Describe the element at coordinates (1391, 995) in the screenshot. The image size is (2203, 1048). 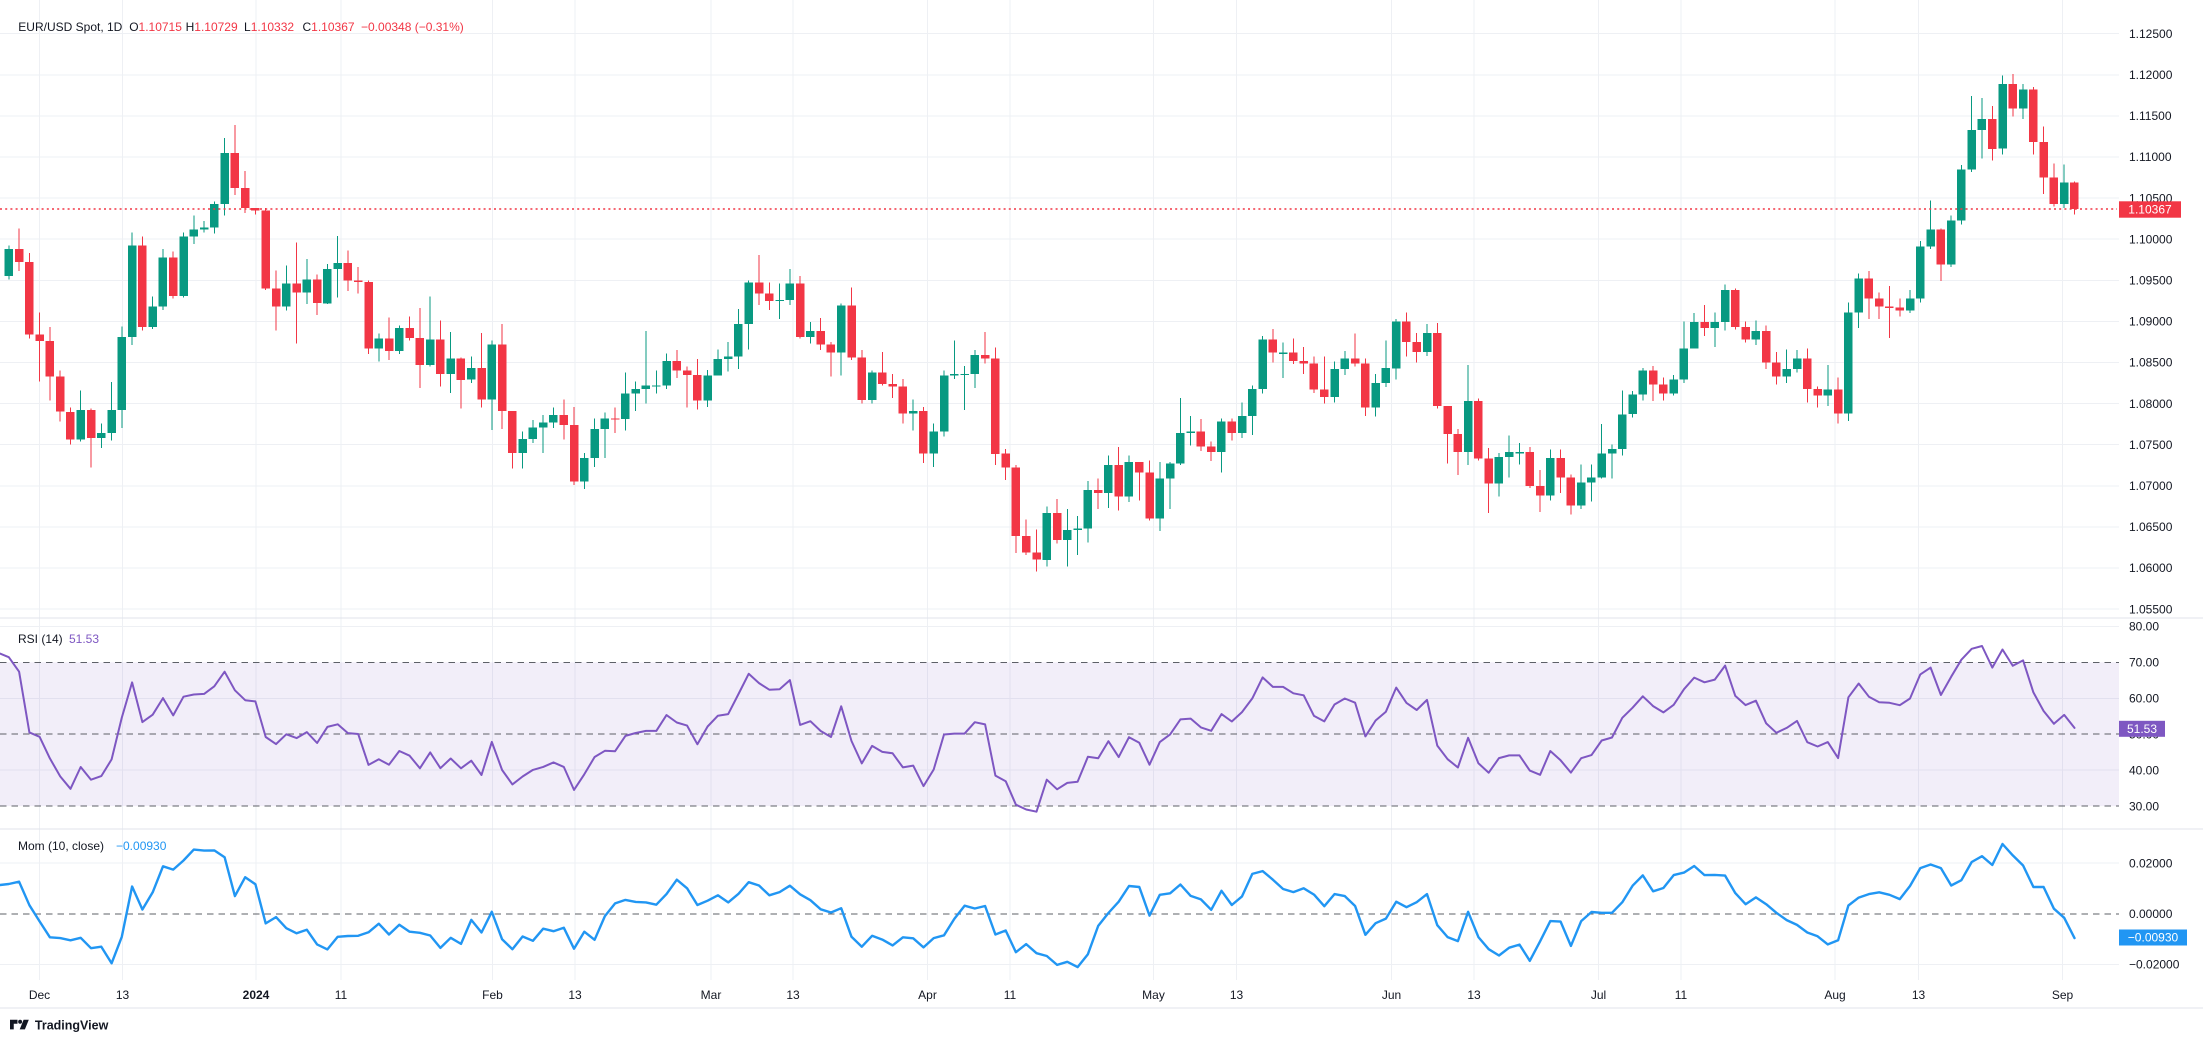
I see `svg-text: Jun` at that location.